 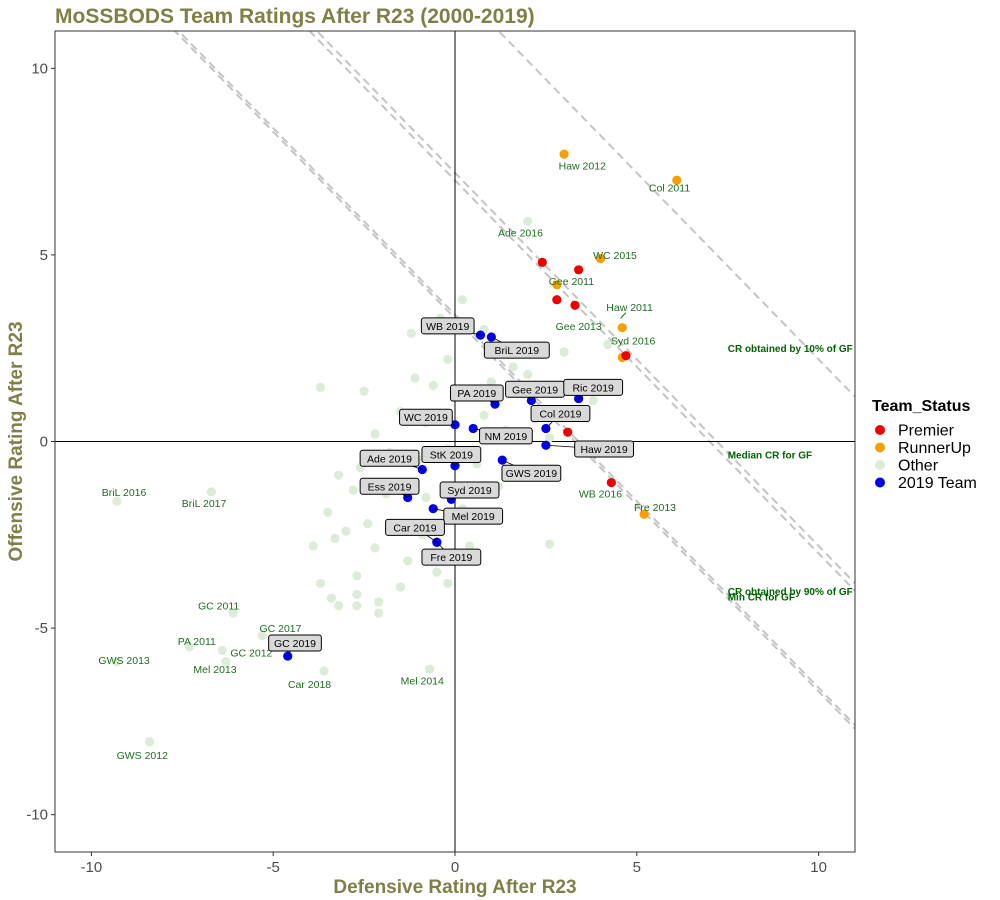 I want to click on label-text: Syd 2019, so click(x=469, y=491).